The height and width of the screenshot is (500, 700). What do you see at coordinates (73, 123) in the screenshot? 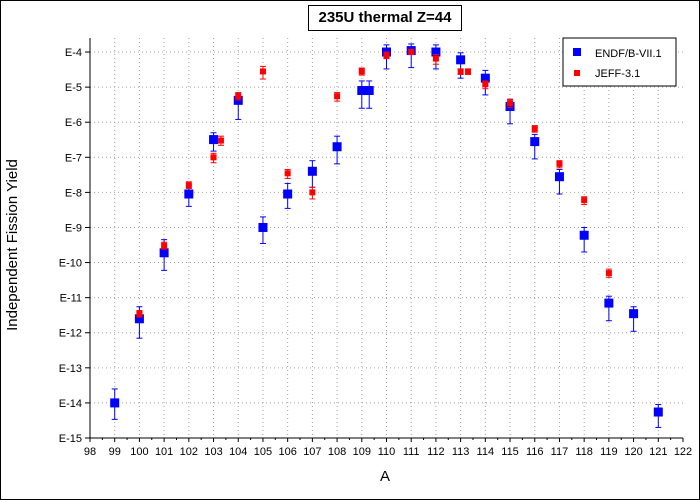
I see `y-tick-label: E-6` at bounding box center [73, 123].